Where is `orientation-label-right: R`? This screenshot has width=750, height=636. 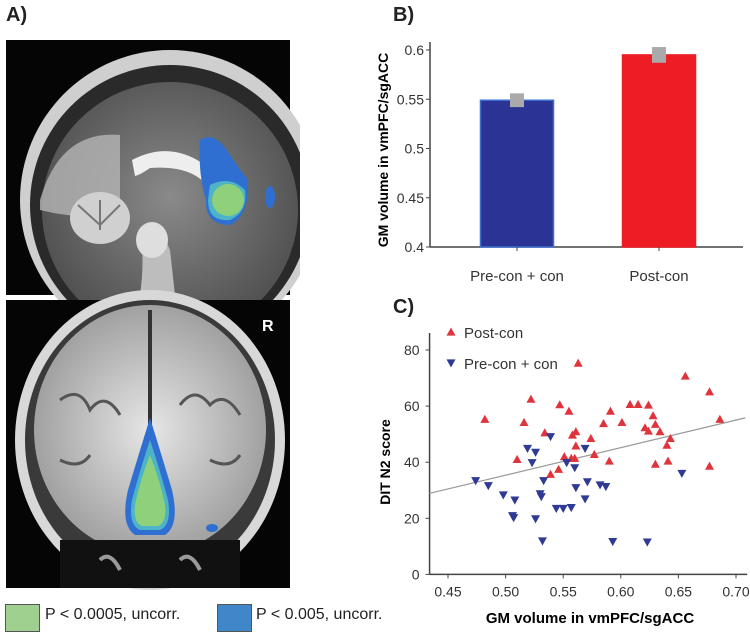
orientation-label-right: R is located at coordinates (268, 326).